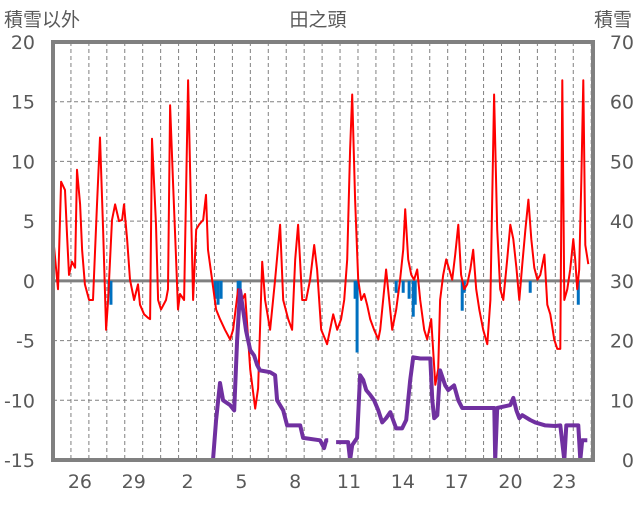  What do you see at coordinates (349, 482) in the screenshot?
I see `x-tick-label: 11` at bounding box center [349, 482].